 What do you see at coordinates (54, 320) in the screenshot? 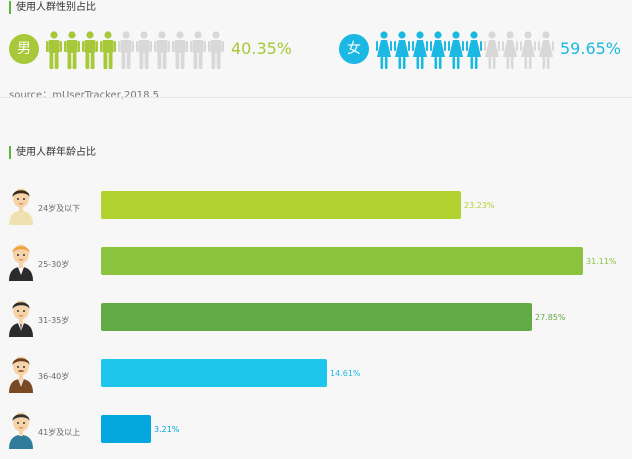
I see `age-label: 31-35岁` at bounding box center [54, 320].